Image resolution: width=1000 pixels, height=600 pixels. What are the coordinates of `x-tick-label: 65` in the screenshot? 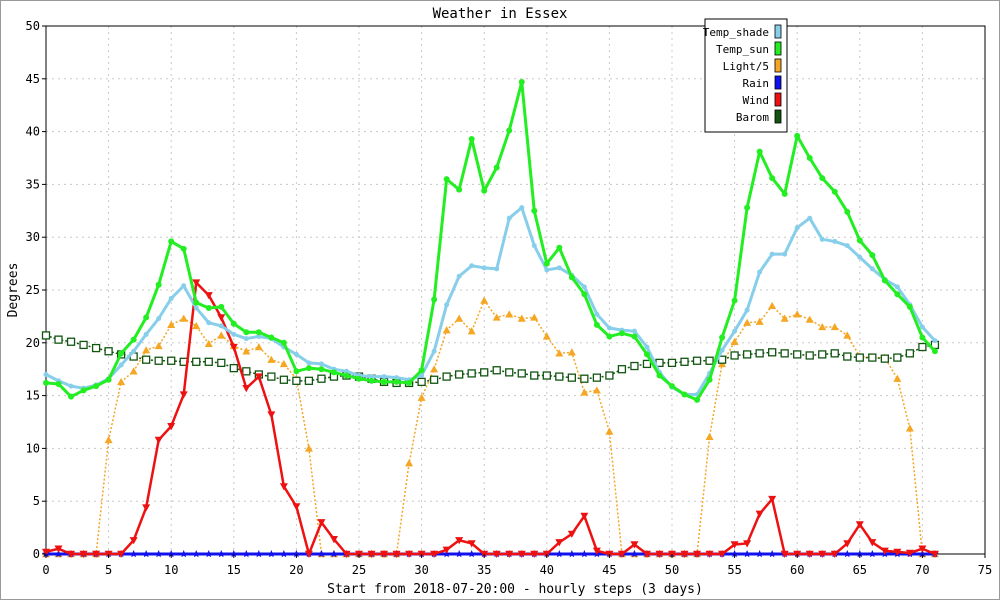 It's located at (860, 570).